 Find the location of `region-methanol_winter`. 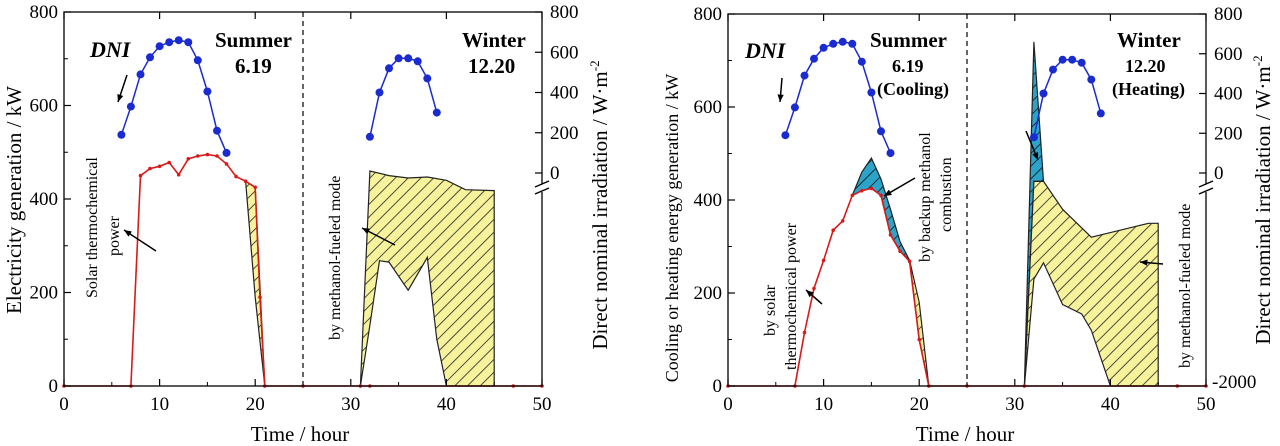

region-methanol_winter is located at coordinates (427, 278).